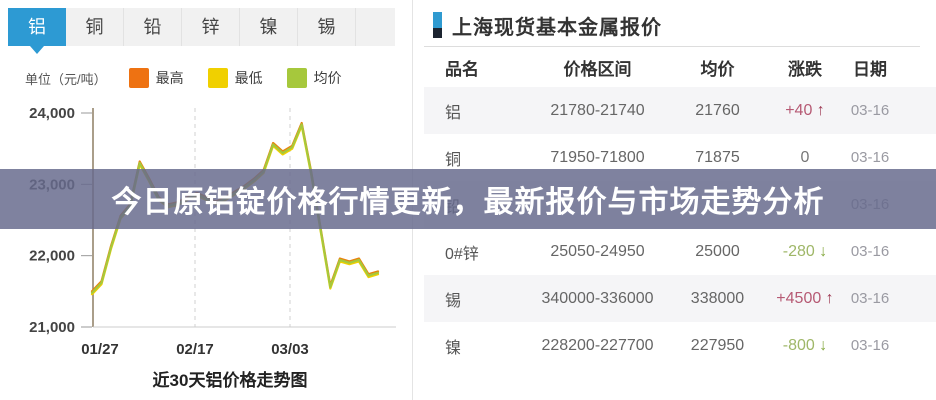 This screenshot has height=400, width=936. What do you see at coordinates (37, 31) in the screenshot?
I see `tab-aluminum: 铝` at bounding box center [37, 31].